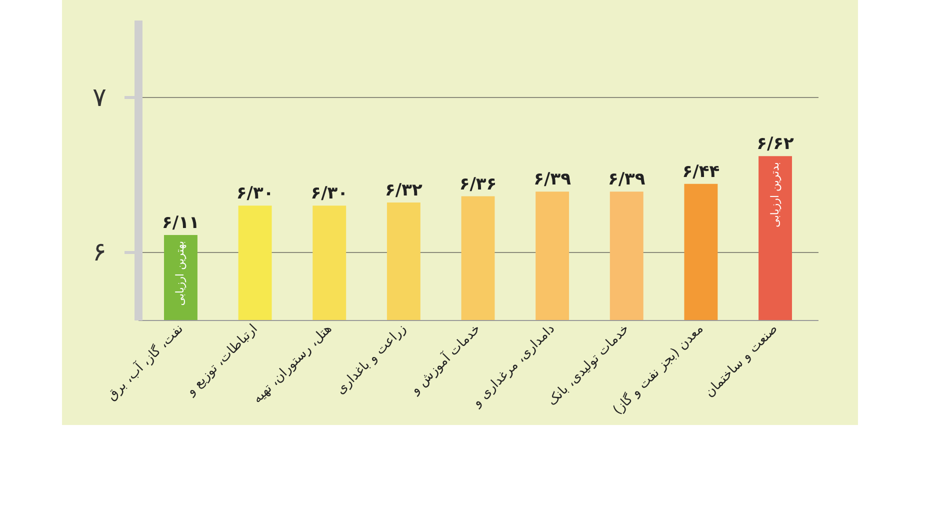 The image size is (940, 525). What do you see at coordinates (775, 144) in the screenshot?
I see `data-label: ۶/۶۲` at bounding box center [775, 144].